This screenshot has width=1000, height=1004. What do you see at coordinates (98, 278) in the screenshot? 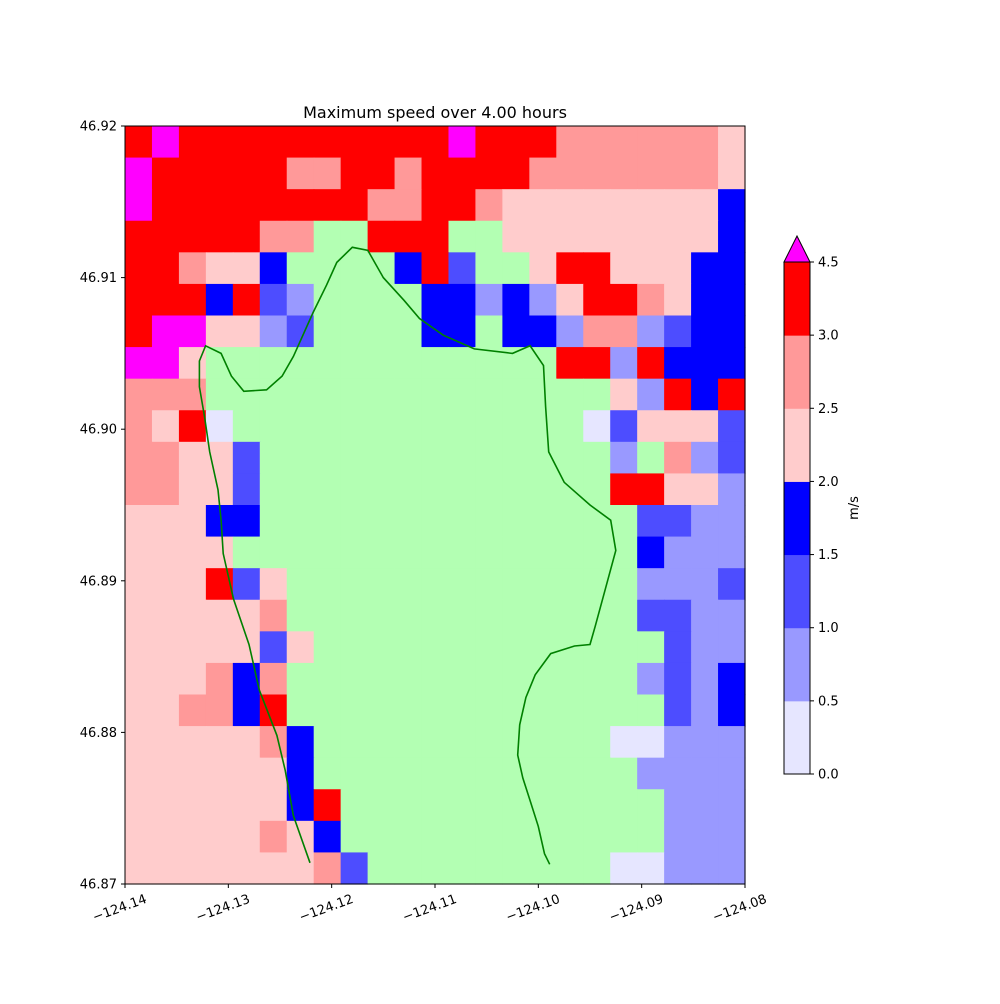
I see `y-tick-label: 46.91` at bounding box center [98, 278].